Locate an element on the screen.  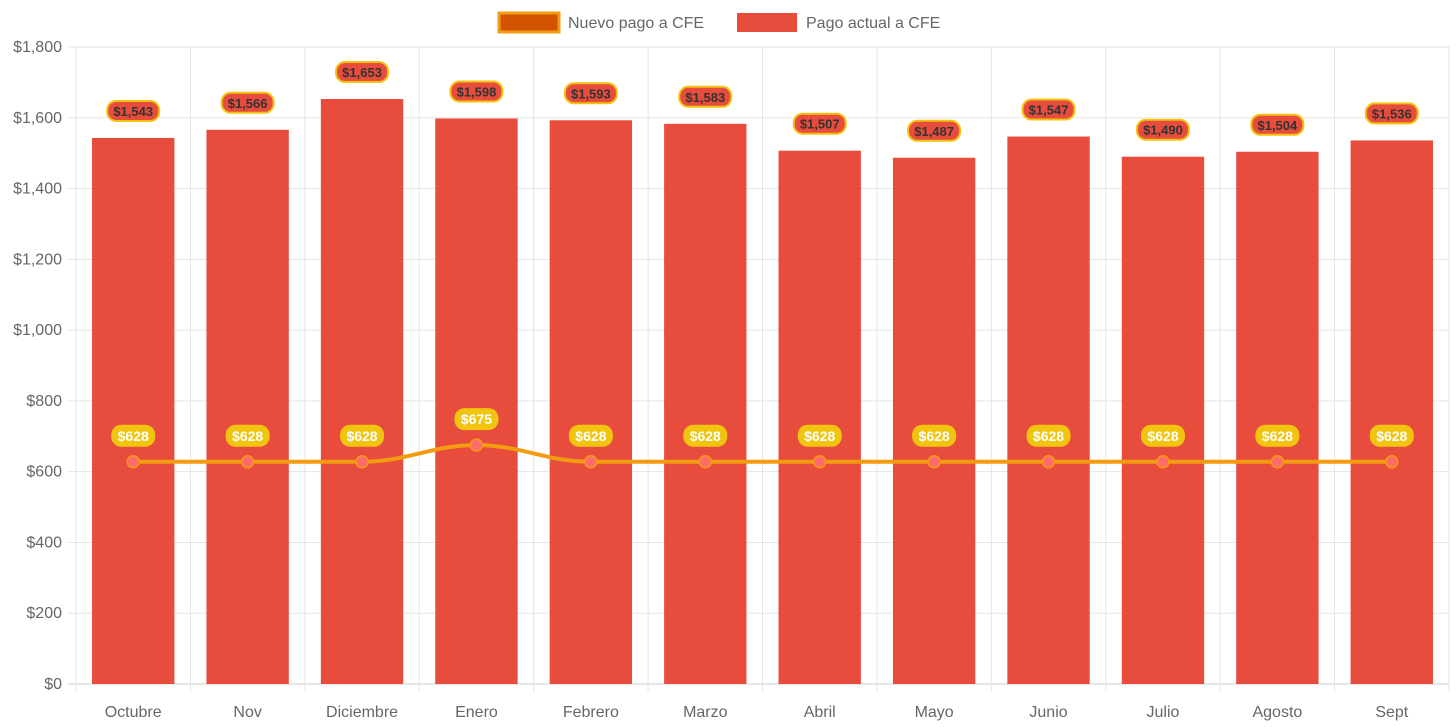
legend-label-pago-actual: Pago actual a CFE is located at coordinates (873, 23).